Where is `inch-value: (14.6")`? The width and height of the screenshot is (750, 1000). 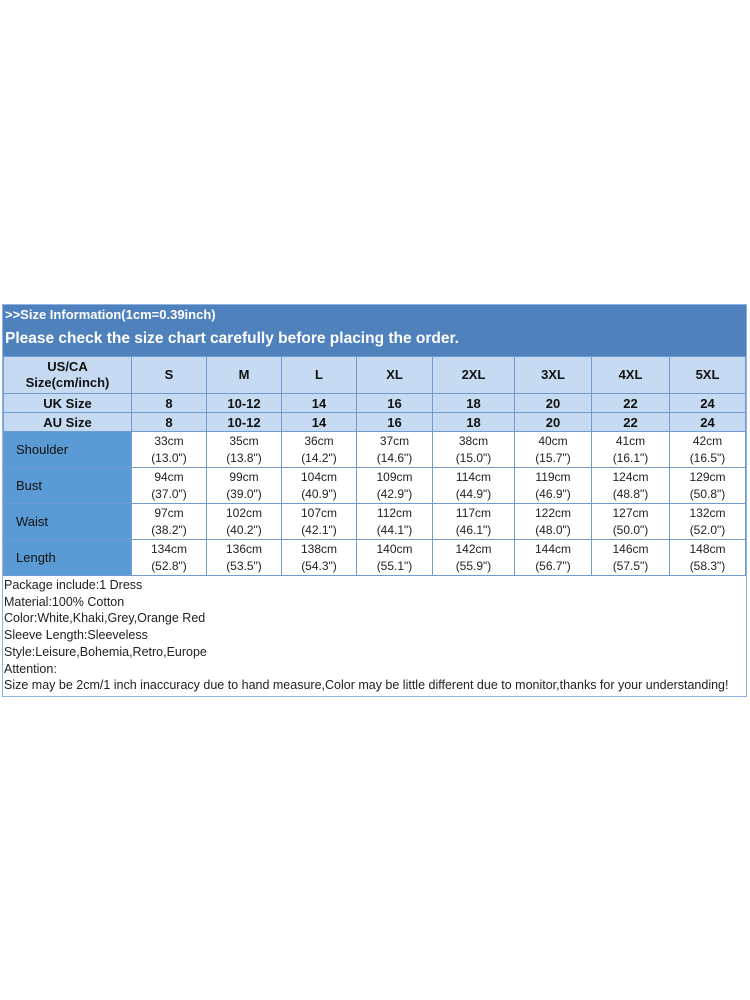 inch-value: (14.6") is located at coordinates (394, 457).